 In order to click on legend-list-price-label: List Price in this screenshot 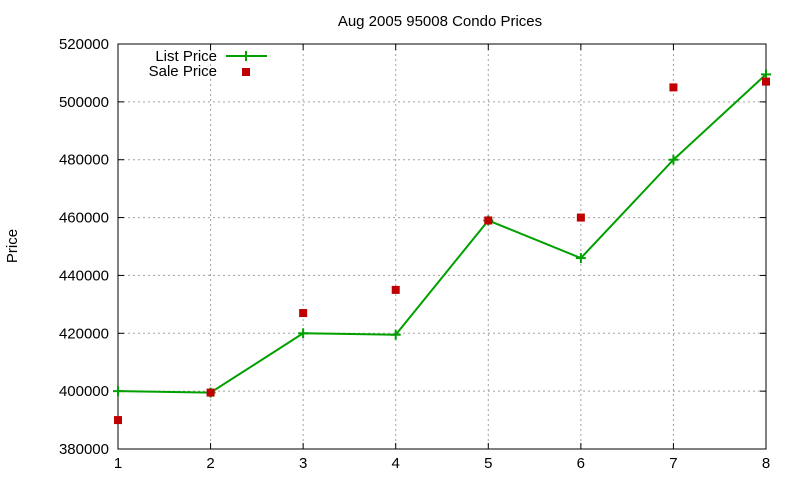, I will do `click(186, 56)`.